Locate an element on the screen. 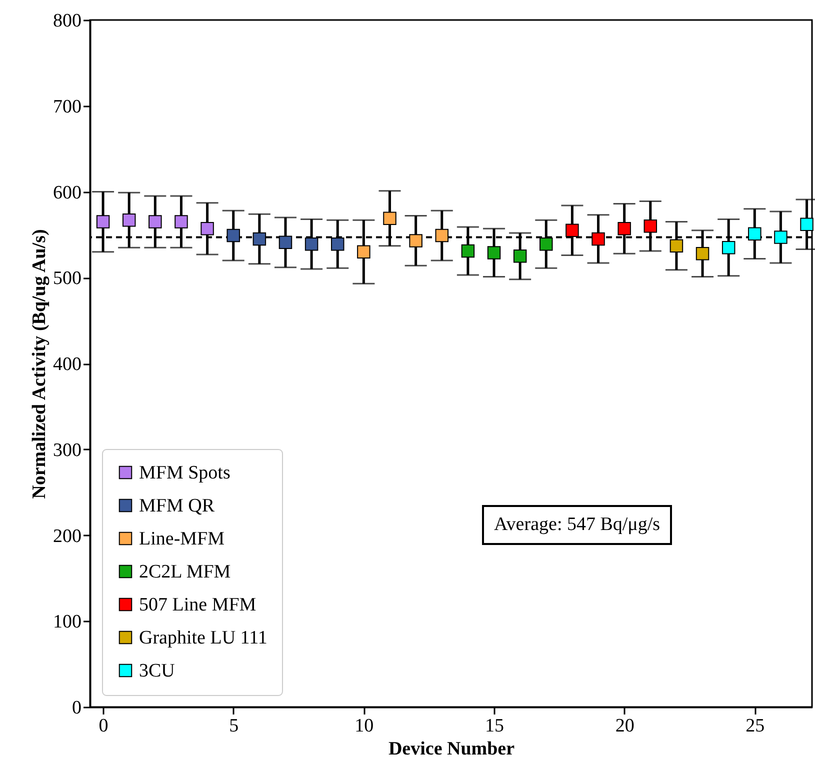 The image size is (815, 767). x-tick-label: 20 is located at coordinates (624, 726).